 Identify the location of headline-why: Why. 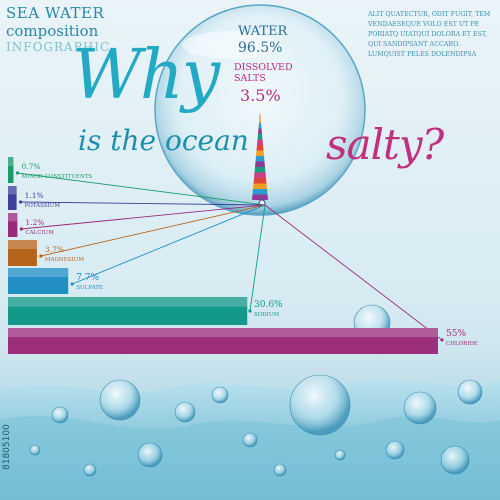
(146, 75).